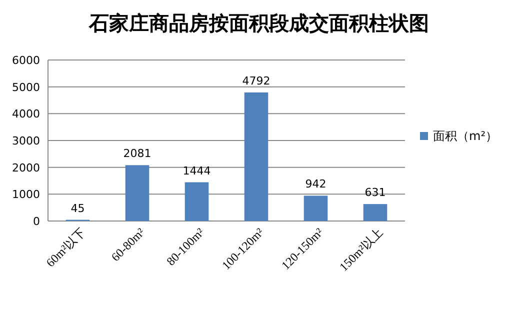 This screenshot has width=518, height=309. I want to click on y-tick-label: 2000, so click(26, 167).